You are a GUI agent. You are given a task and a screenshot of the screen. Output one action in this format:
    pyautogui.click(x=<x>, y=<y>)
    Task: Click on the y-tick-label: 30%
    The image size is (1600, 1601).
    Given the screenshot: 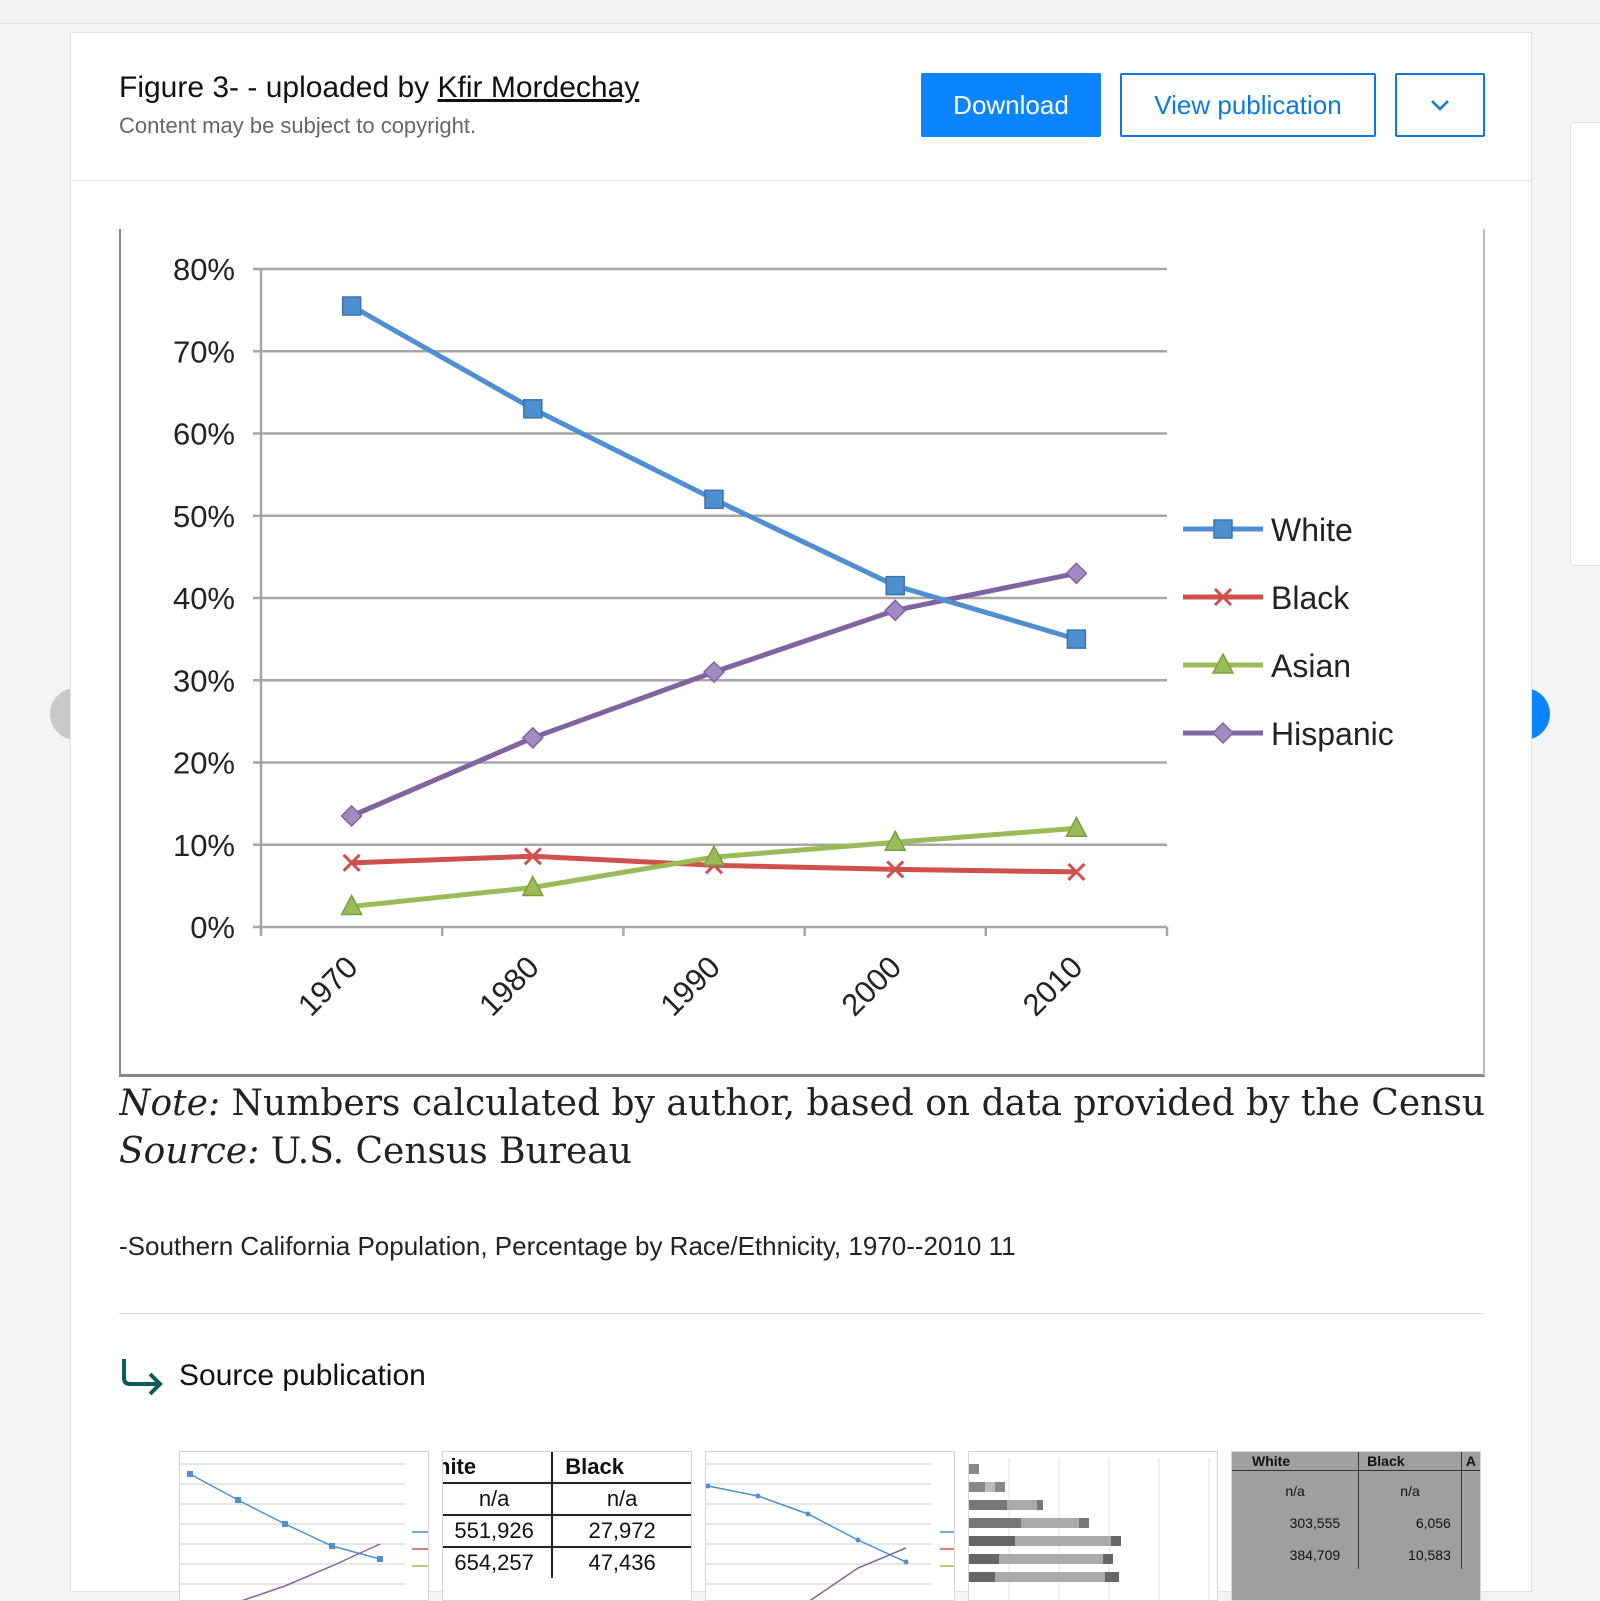 What is the action you would take?
    pyautogui.click(x=204, y=680)
    